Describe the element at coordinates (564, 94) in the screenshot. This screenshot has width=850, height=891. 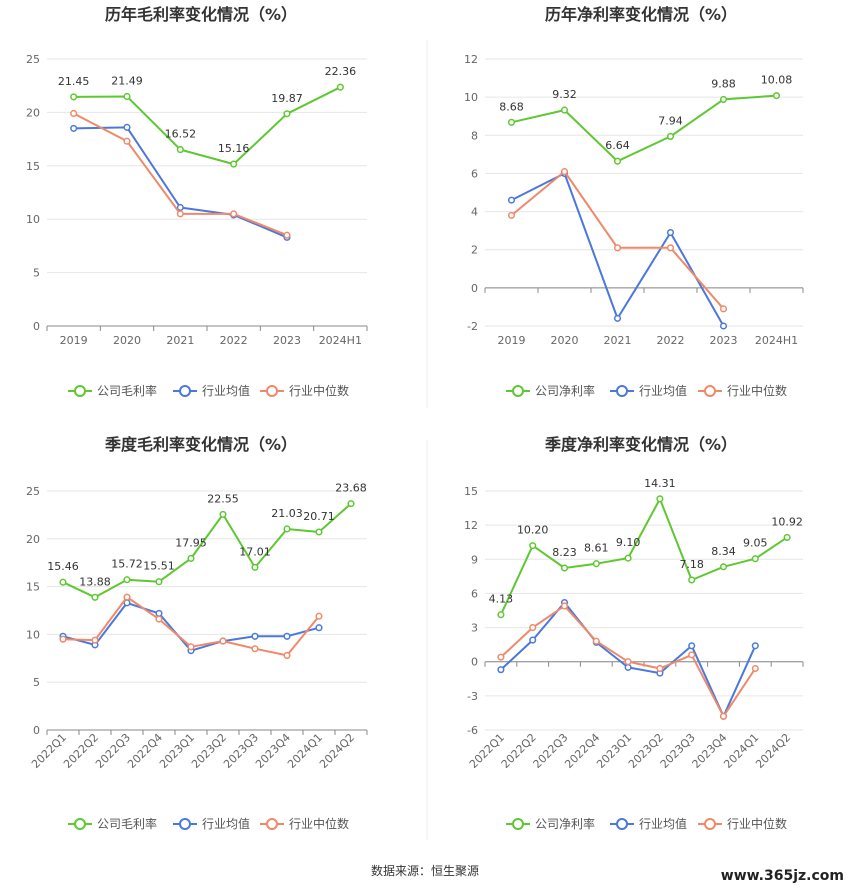
I see `data-label: 9.32` at that location.